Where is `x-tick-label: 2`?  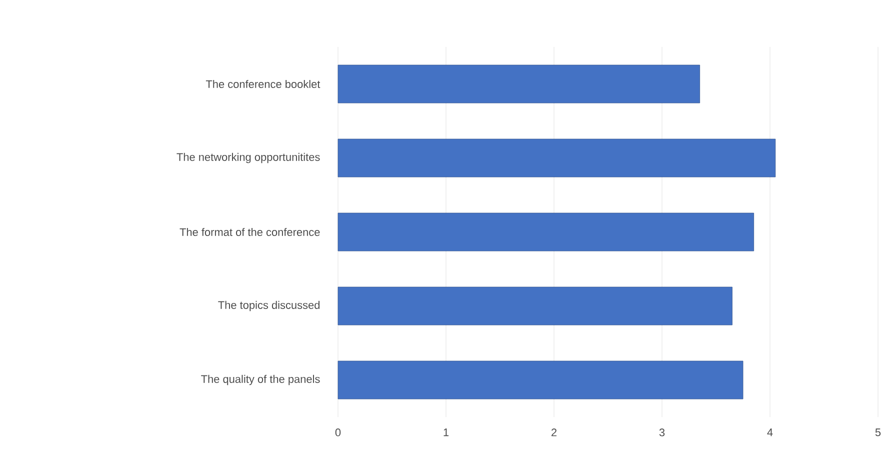
x-tick-label: 2 is located at coordinates (554, 432).